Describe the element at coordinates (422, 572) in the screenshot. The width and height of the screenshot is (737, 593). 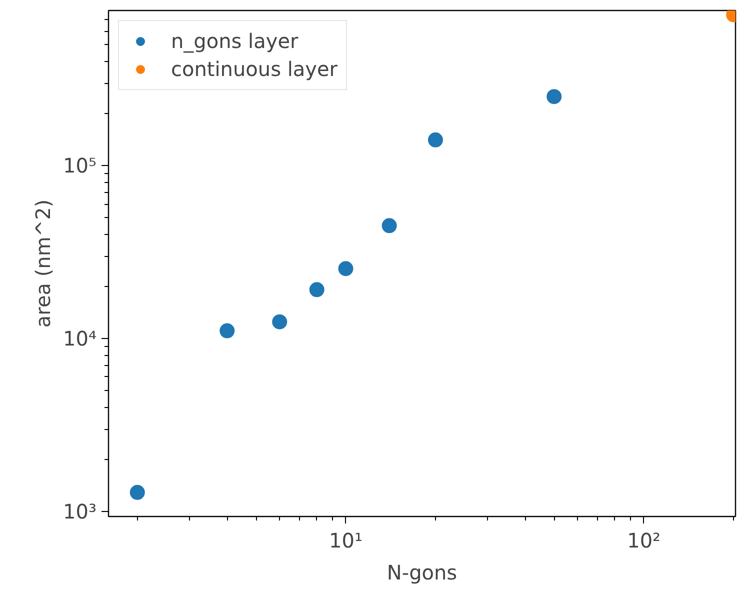
I see `x-axis-title: N-gons` at that location.